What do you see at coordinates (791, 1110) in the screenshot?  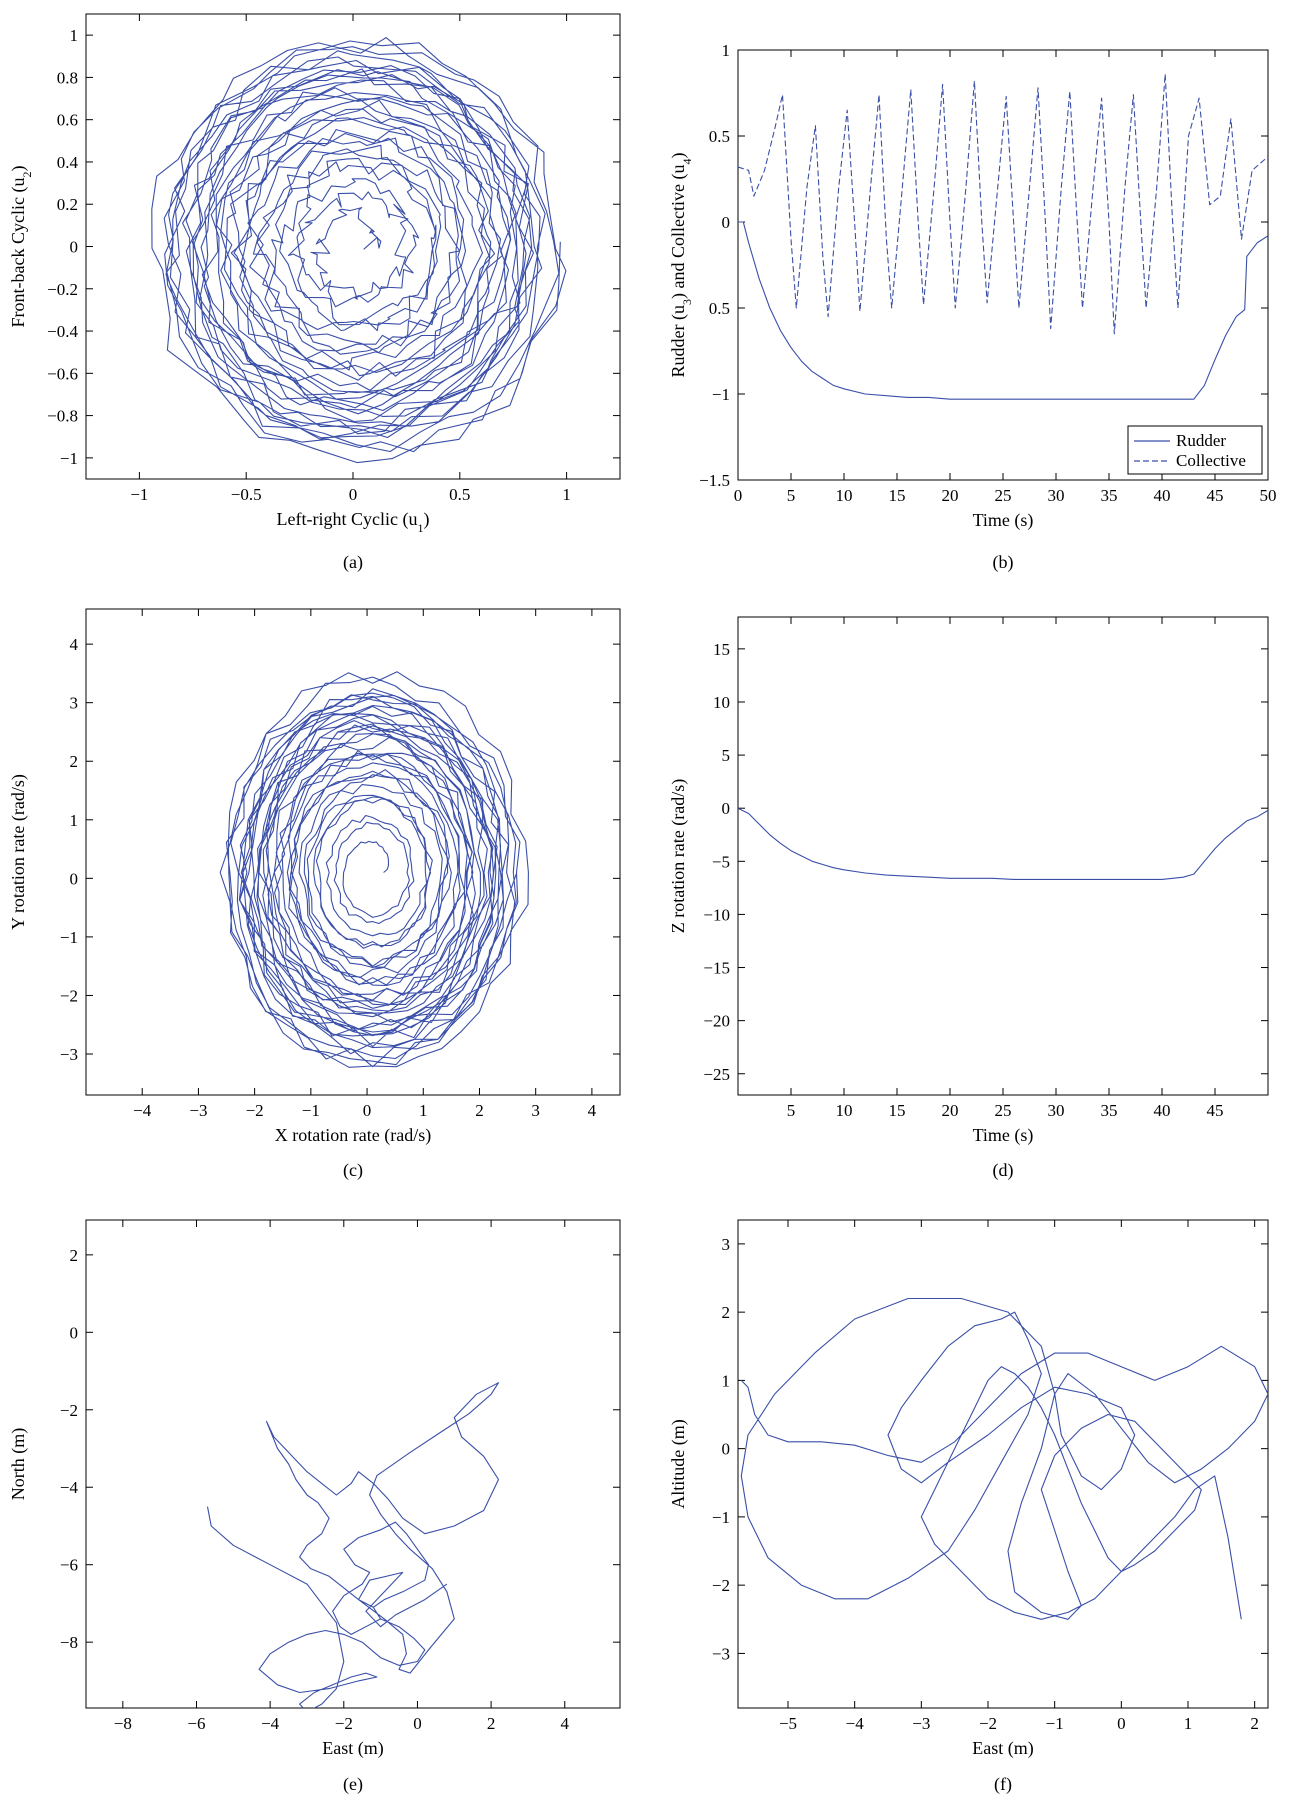 I see `x-tick-label: 5` at bounding box center [791, 1110].